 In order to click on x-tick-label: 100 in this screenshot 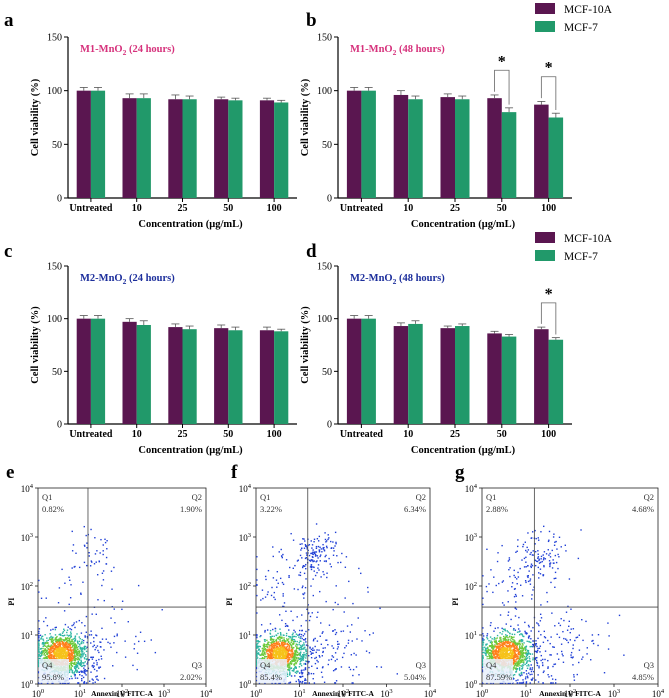, I will do `click(548, 208)`.